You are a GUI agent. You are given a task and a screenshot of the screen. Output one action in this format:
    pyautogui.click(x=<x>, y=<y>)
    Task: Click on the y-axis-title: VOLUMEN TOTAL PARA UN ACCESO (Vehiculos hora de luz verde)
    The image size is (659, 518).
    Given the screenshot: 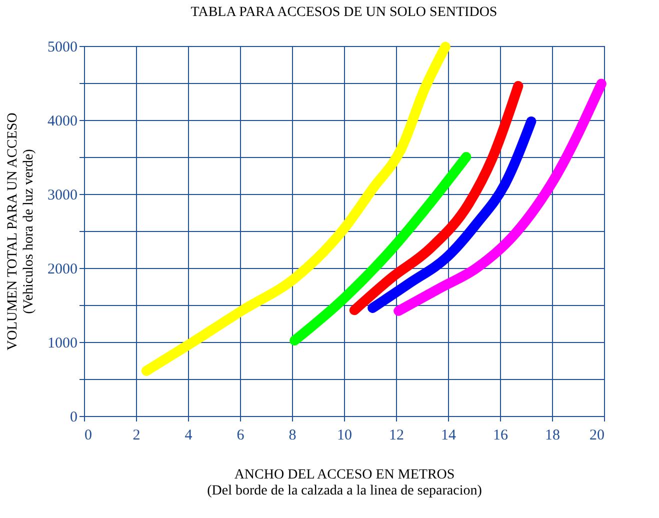 What is the action you would take?
    pyautogui.click(x=21, y=231)
    